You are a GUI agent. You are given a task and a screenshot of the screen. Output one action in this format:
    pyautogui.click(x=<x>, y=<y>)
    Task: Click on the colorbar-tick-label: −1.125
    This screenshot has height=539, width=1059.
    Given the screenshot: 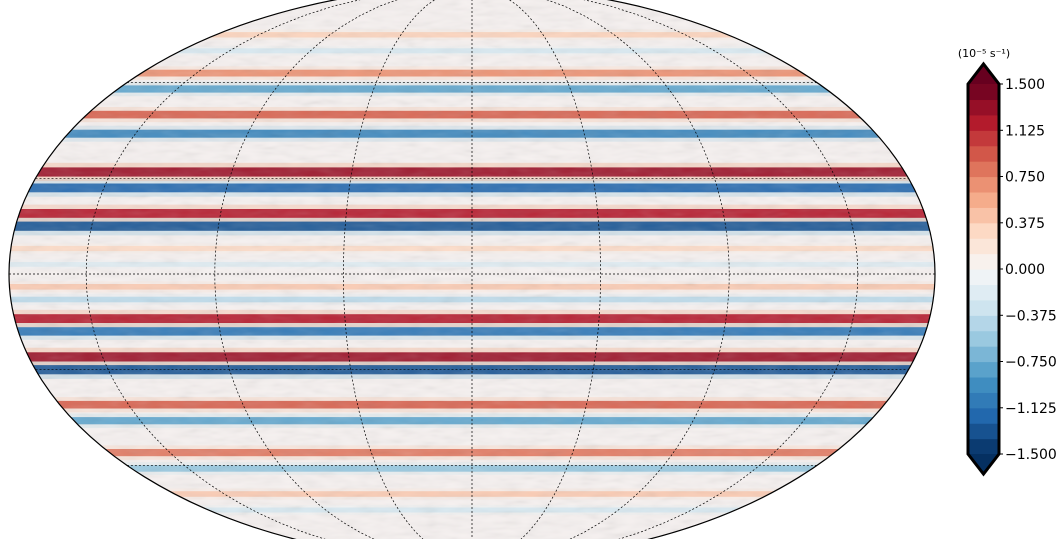 What is the action you would take?
    pyautogui.click(x=1031, y=409)
    